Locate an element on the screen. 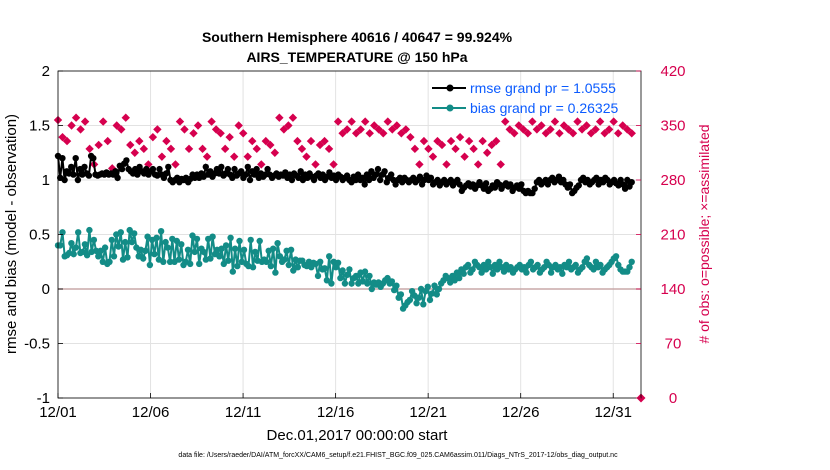 Image resolution: width=830 pixels, height=470 pixels. legend-rmse-marker is located at coordinates (450, 88).